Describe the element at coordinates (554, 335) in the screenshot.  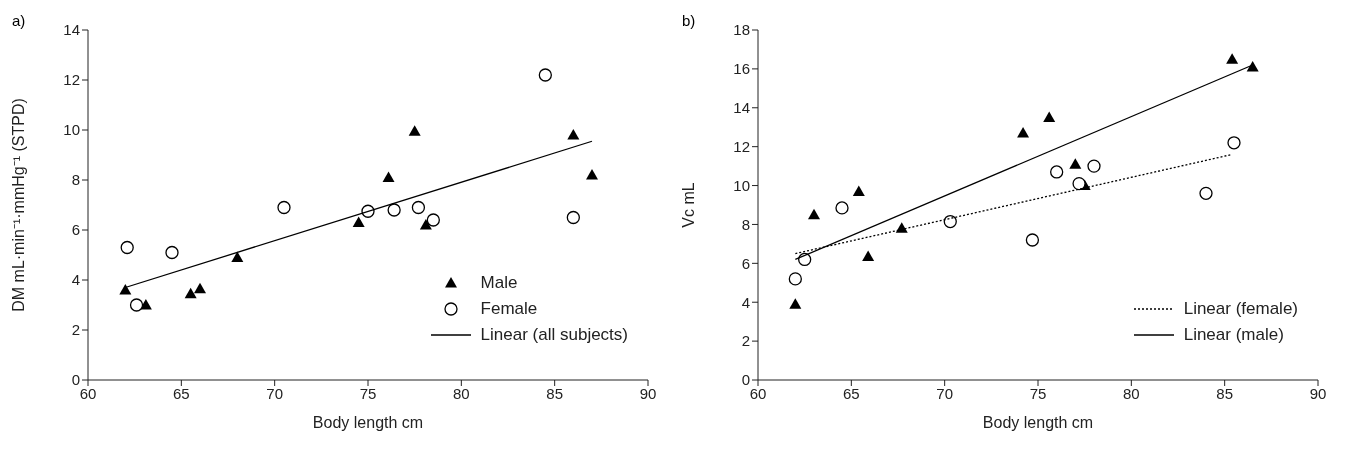
I see `legend-label: Linear (all subjects)` at that location.